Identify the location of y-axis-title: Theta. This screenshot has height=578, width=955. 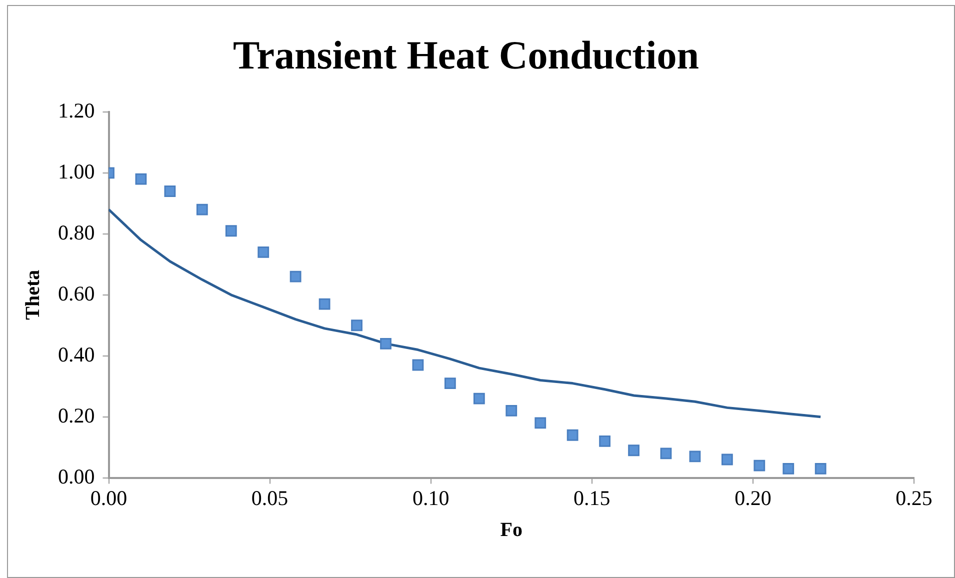
(33, 295).